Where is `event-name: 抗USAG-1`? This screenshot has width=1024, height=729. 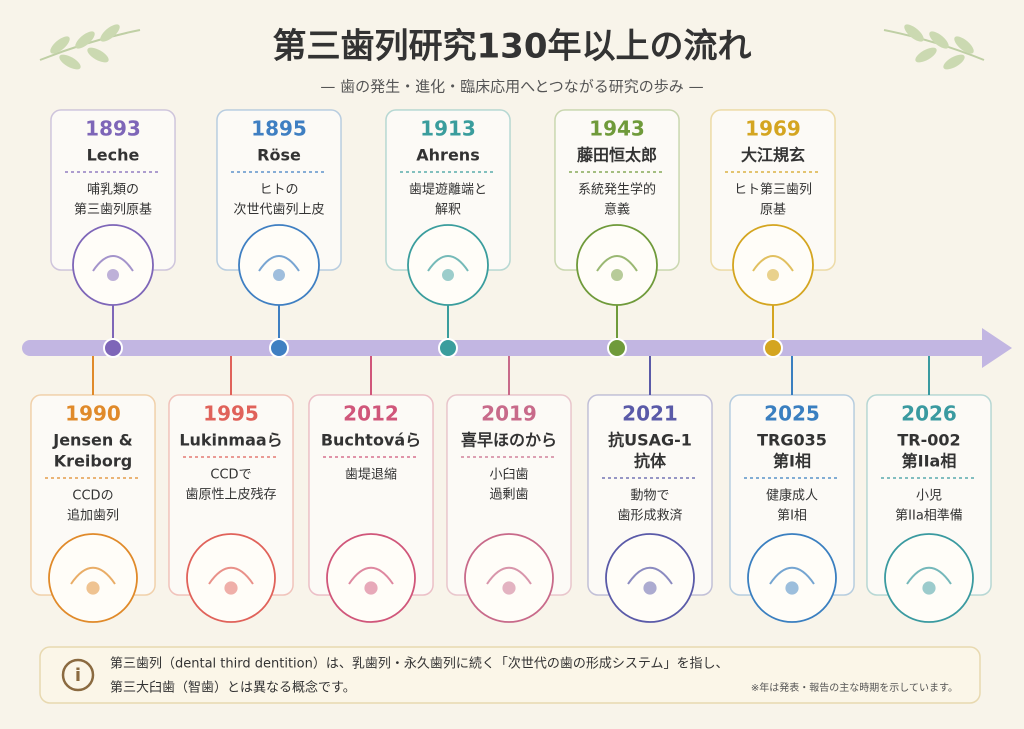
event-name: 抗USAG-1 is located at coordinates (650, 440).